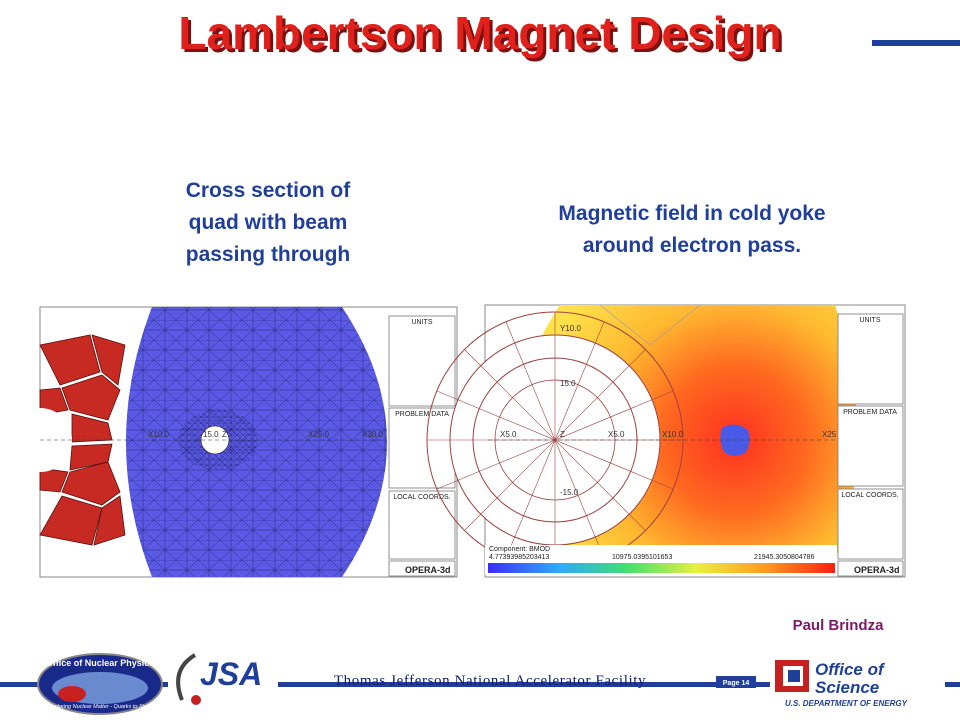 The width and height of the screenshot is (960, 720). What do you see at coordinates (372, 434) in the screenshot?
I see `axis-label: X30.0` at bounding box center [372, 434].